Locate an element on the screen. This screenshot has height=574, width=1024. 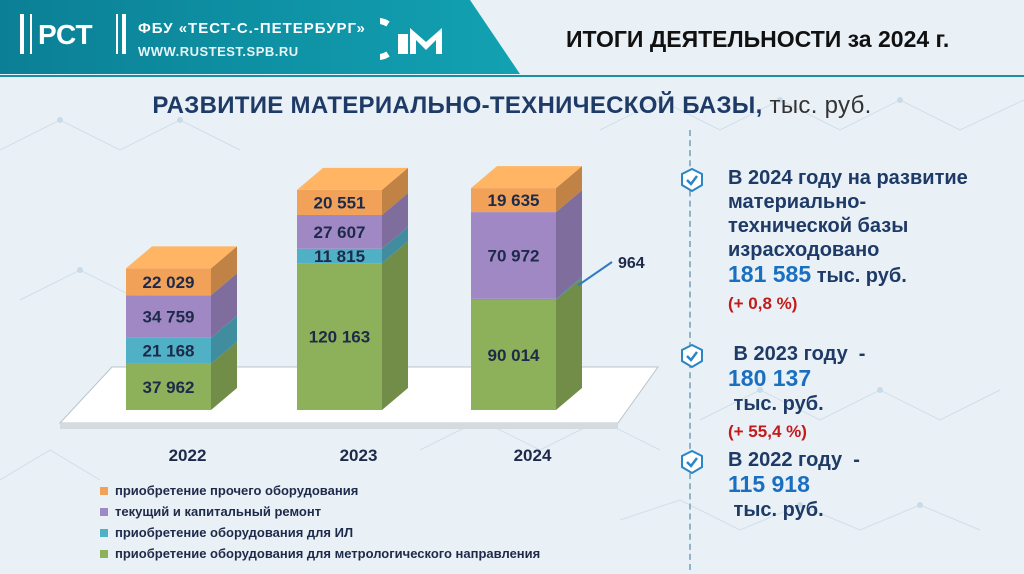
data-label: 19 635 is located at coordinates (514, 200).